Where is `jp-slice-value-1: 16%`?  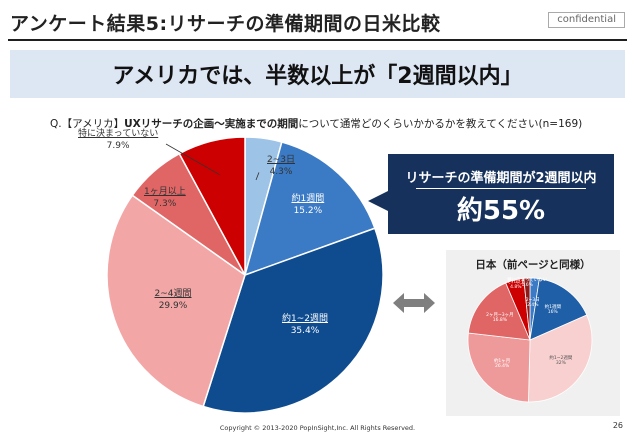 jp-slice-value-1: 16% is located at coordinates (552, 313).